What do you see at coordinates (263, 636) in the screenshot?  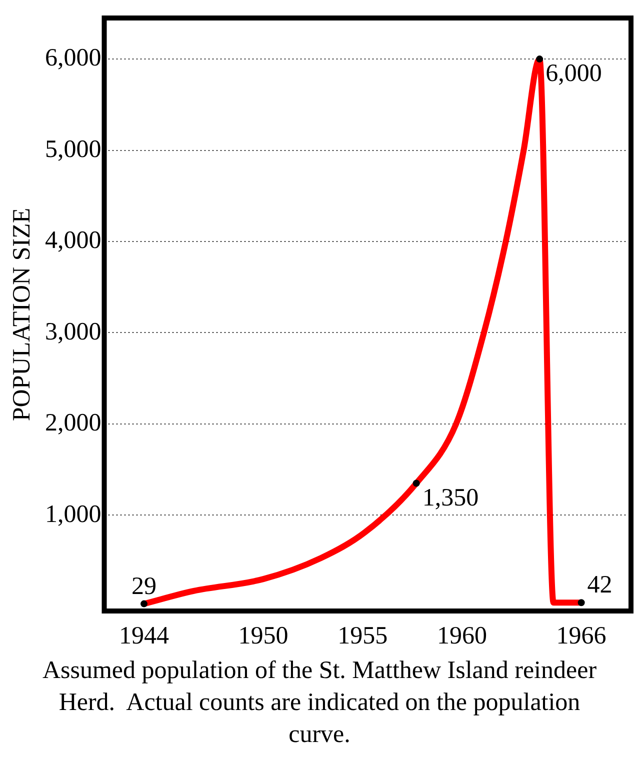 I see `x-tick-label: 1950` at bounding box center [263, 636].